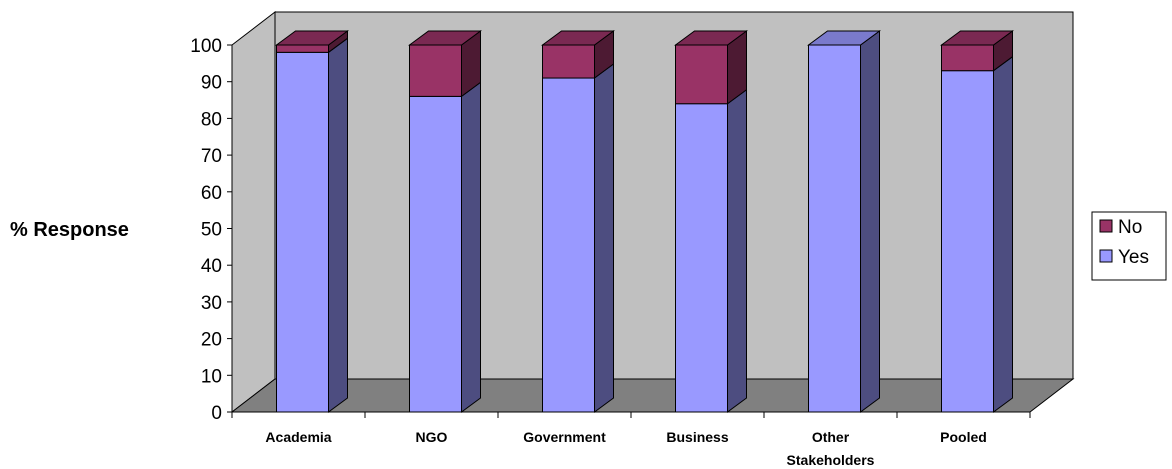  What do you see at coordinates (211, 340) in the screenshot?
I see `y-tick-label: 20` at bounding box center [211, 340].